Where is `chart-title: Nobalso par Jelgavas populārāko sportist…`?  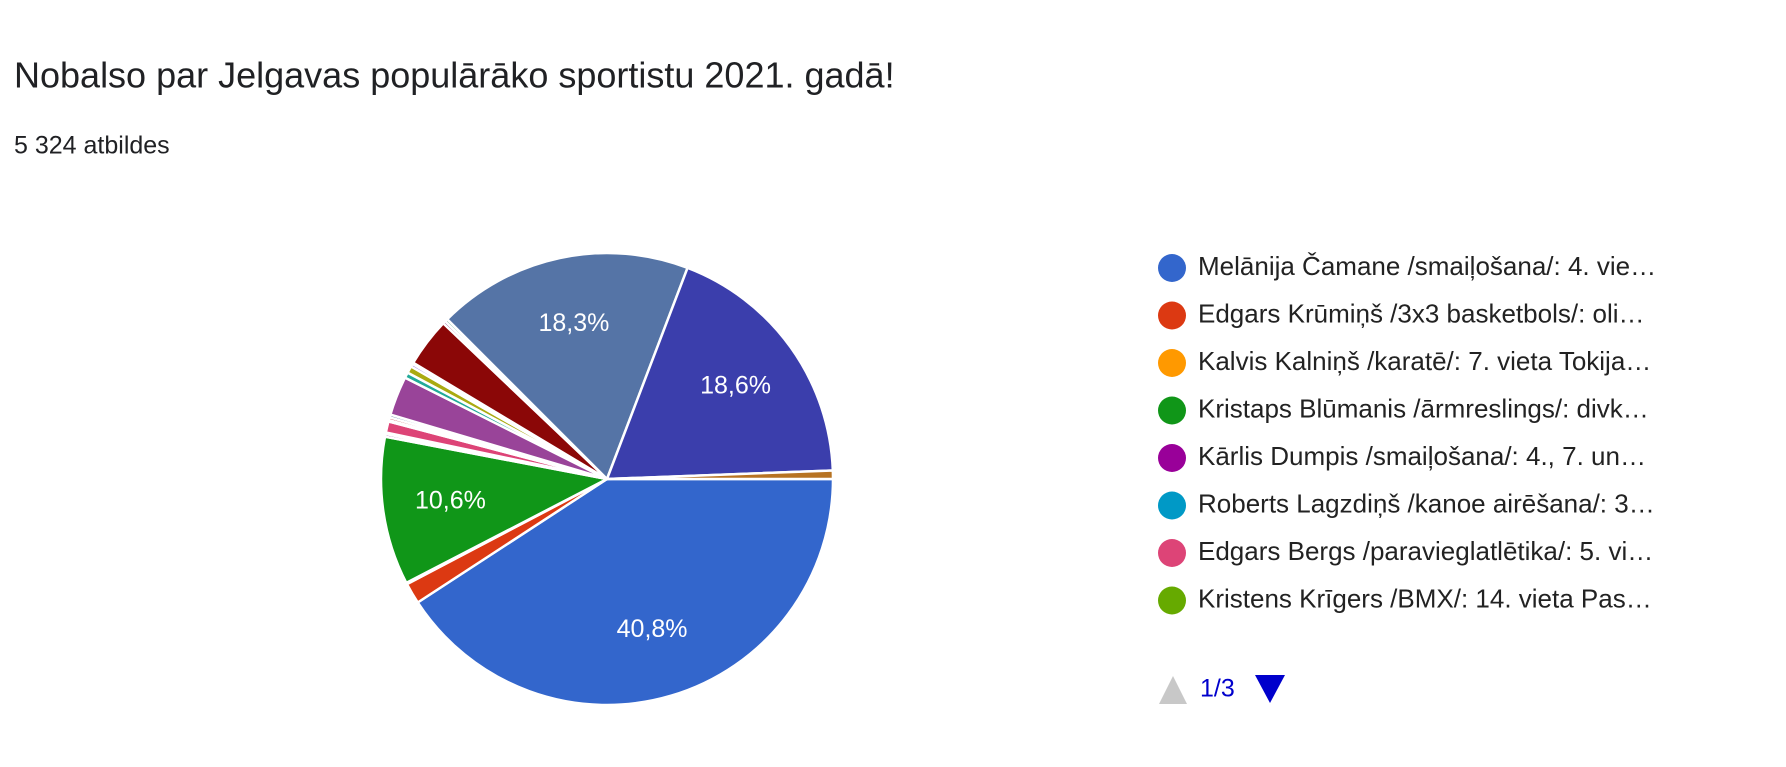 chart-title: Nobalso par Jelgavas populārāko sportist… is located at coordinates (454, 75).